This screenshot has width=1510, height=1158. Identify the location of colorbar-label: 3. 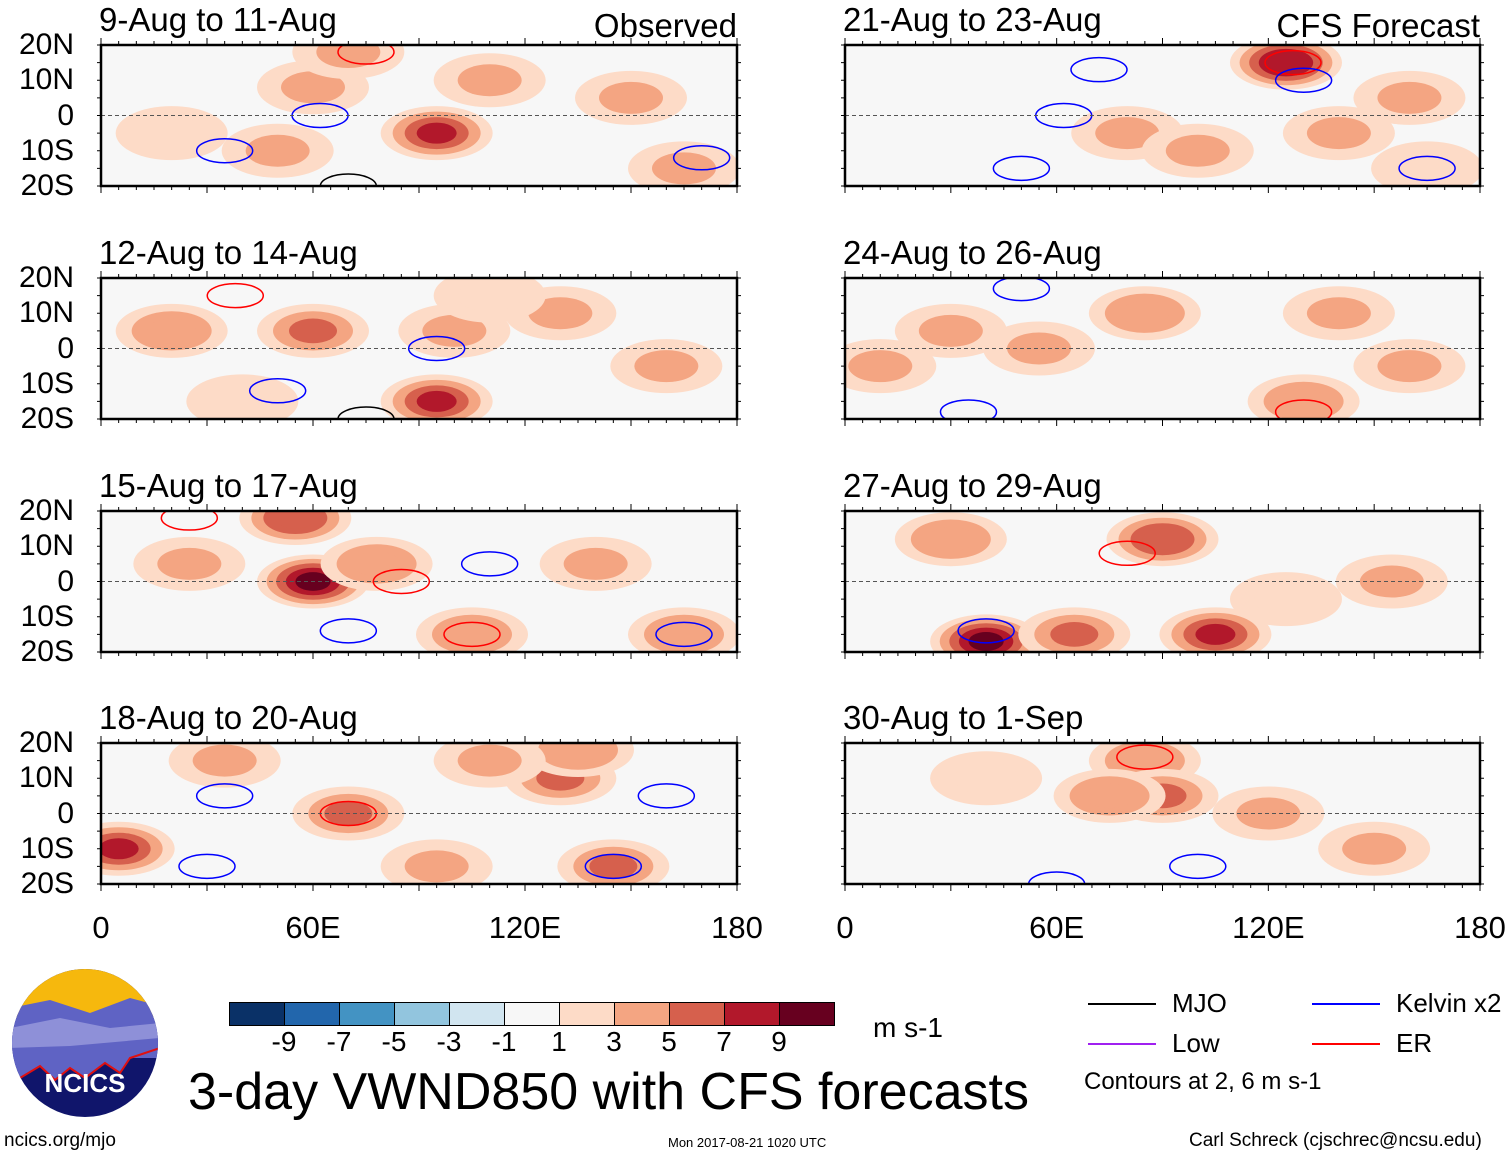
(614, 1041).